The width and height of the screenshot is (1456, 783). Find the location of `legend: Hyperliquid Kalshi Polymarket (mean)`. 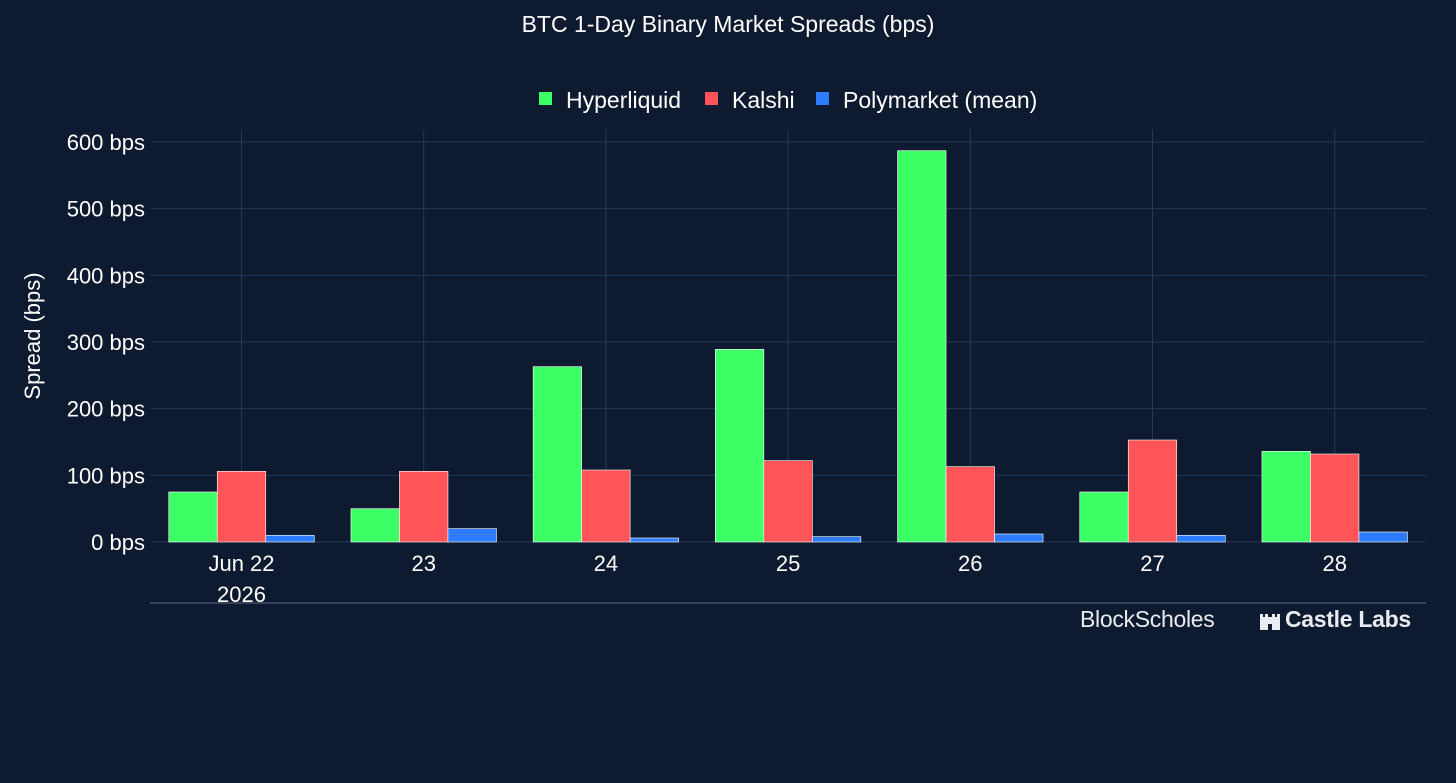

legend: Hyperliquid Kalshi Polymarket (mean) is located at coordinates (788, 100).